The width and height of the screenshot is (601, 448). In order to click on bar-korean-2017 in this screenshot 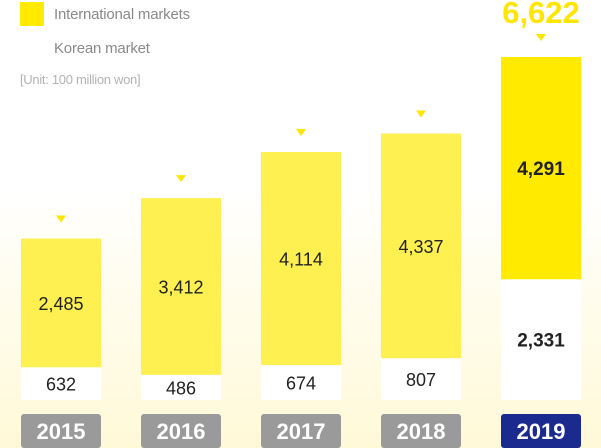, I will do `click(301, 382)`.